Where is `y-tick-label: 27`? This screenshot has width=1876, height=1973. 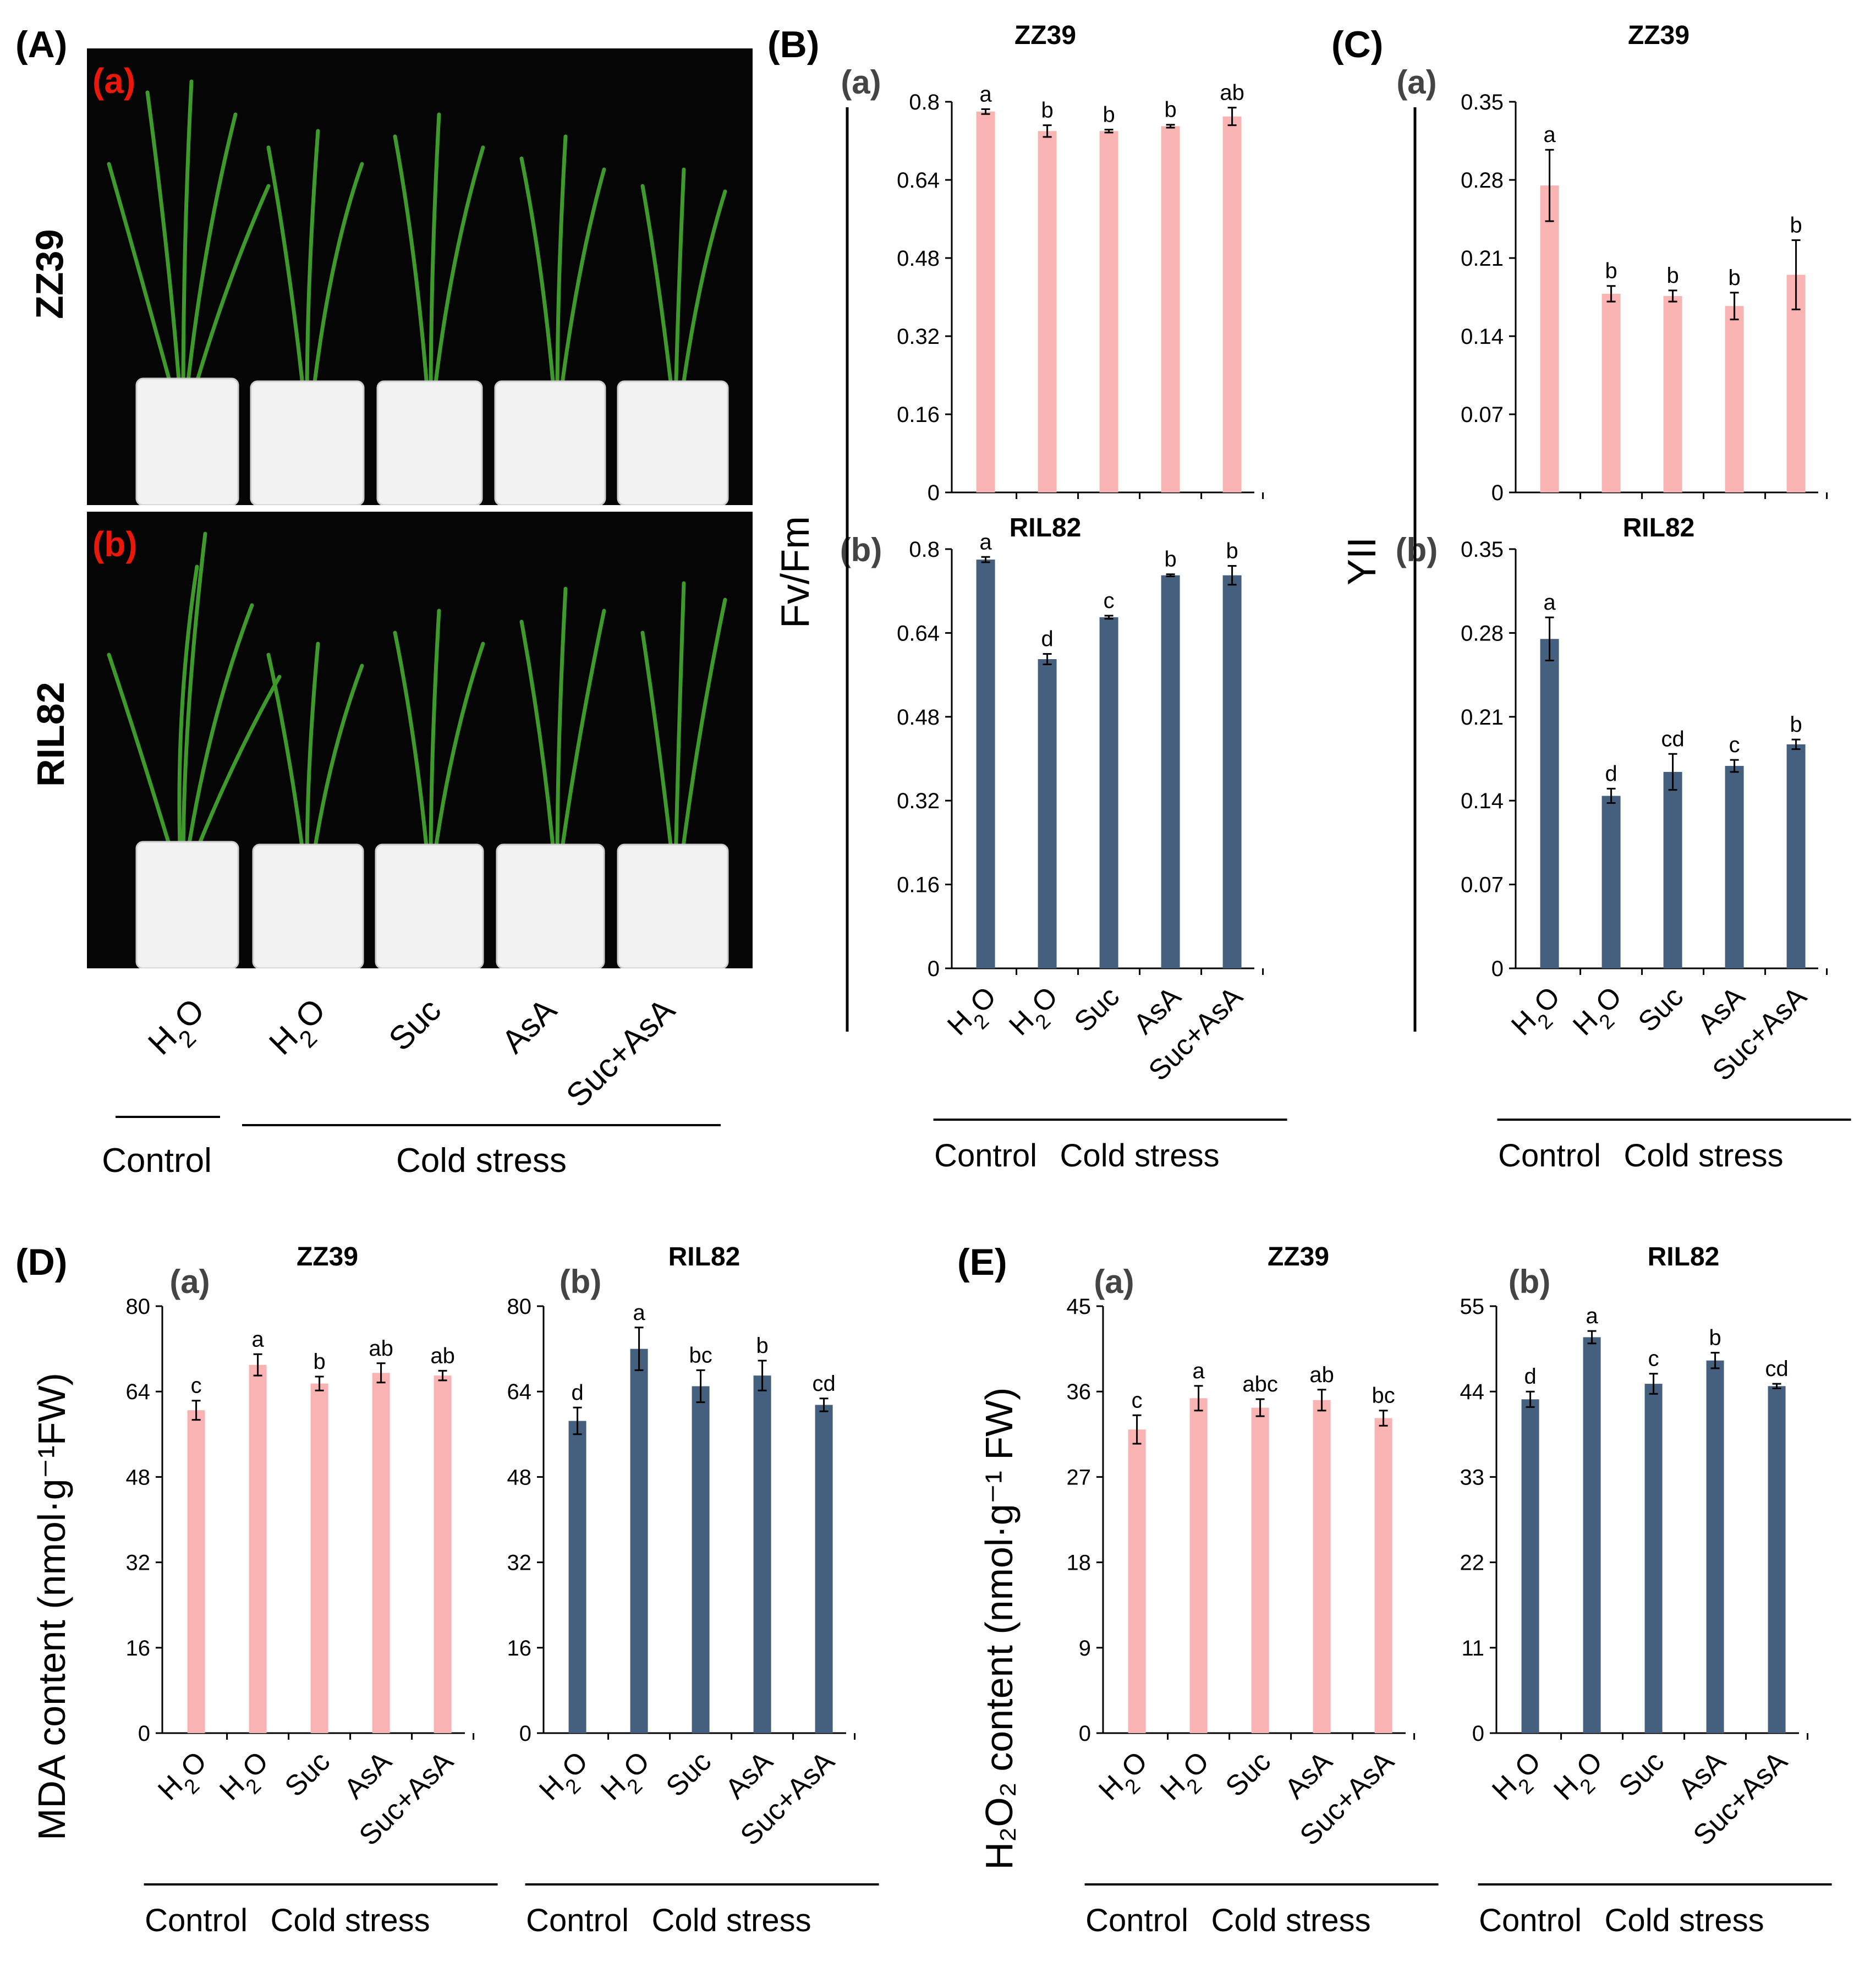
y-tick-label: 27 is located at coordinates (1079, 1477).